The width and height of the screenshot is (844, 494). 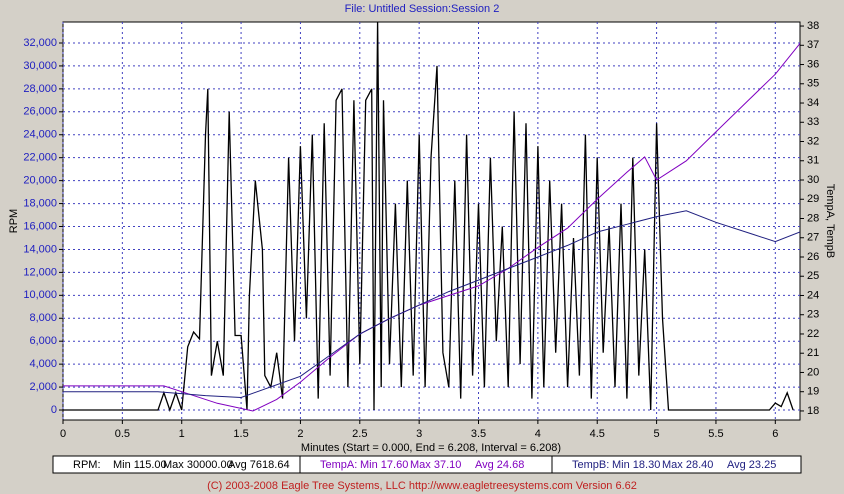 I want to click on stats-min: Min 17.60, so click(x=384, y=465).